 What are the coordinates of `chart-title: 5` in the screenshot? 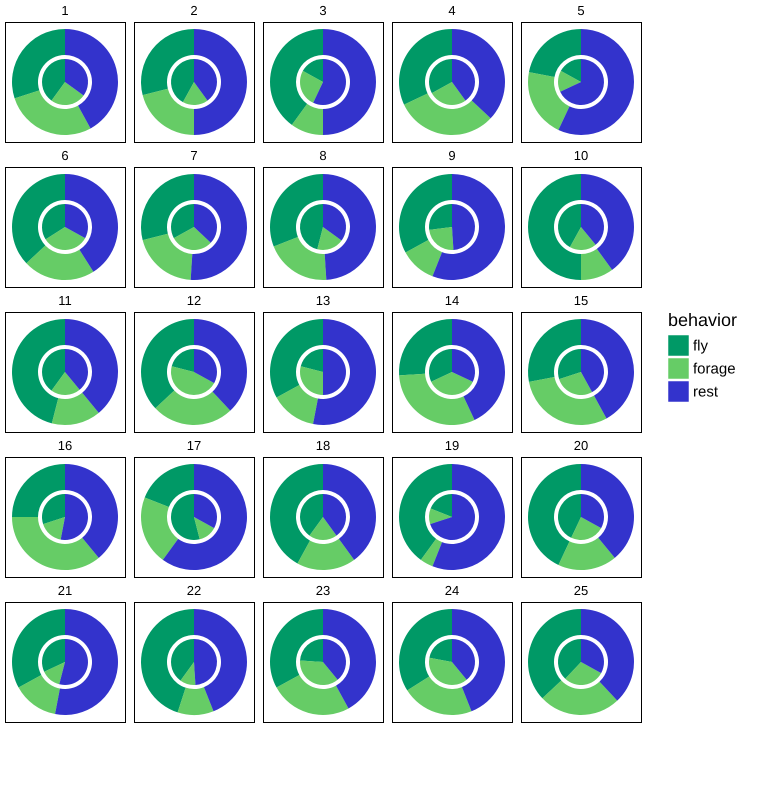 It's located at (581, 10).